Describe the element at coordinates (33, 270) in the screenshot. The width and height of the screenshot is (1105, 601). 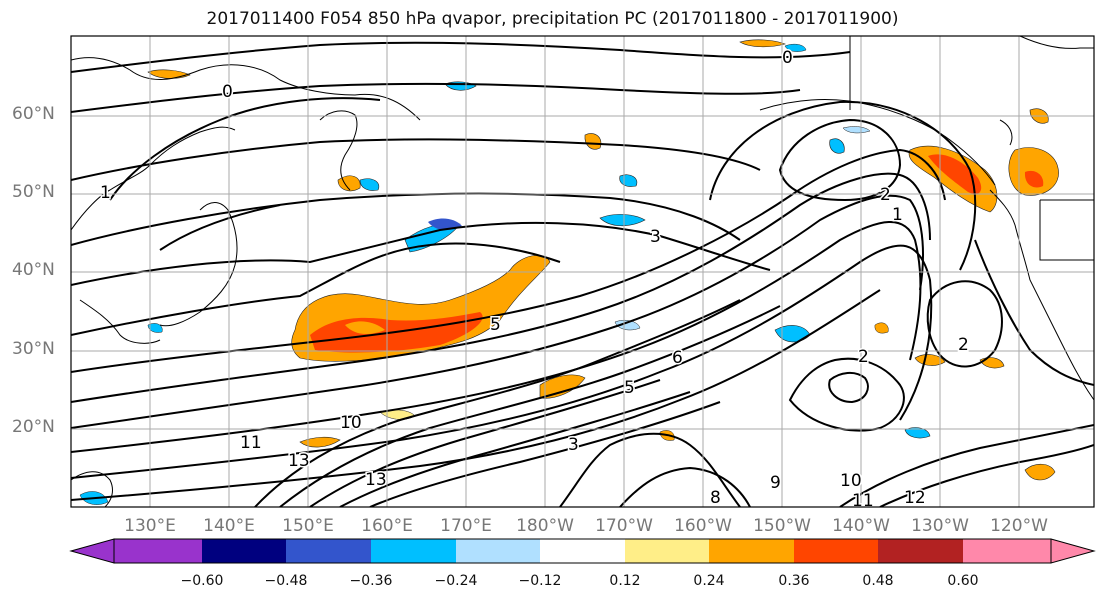
I see `lat-label: 40°N` at that location.